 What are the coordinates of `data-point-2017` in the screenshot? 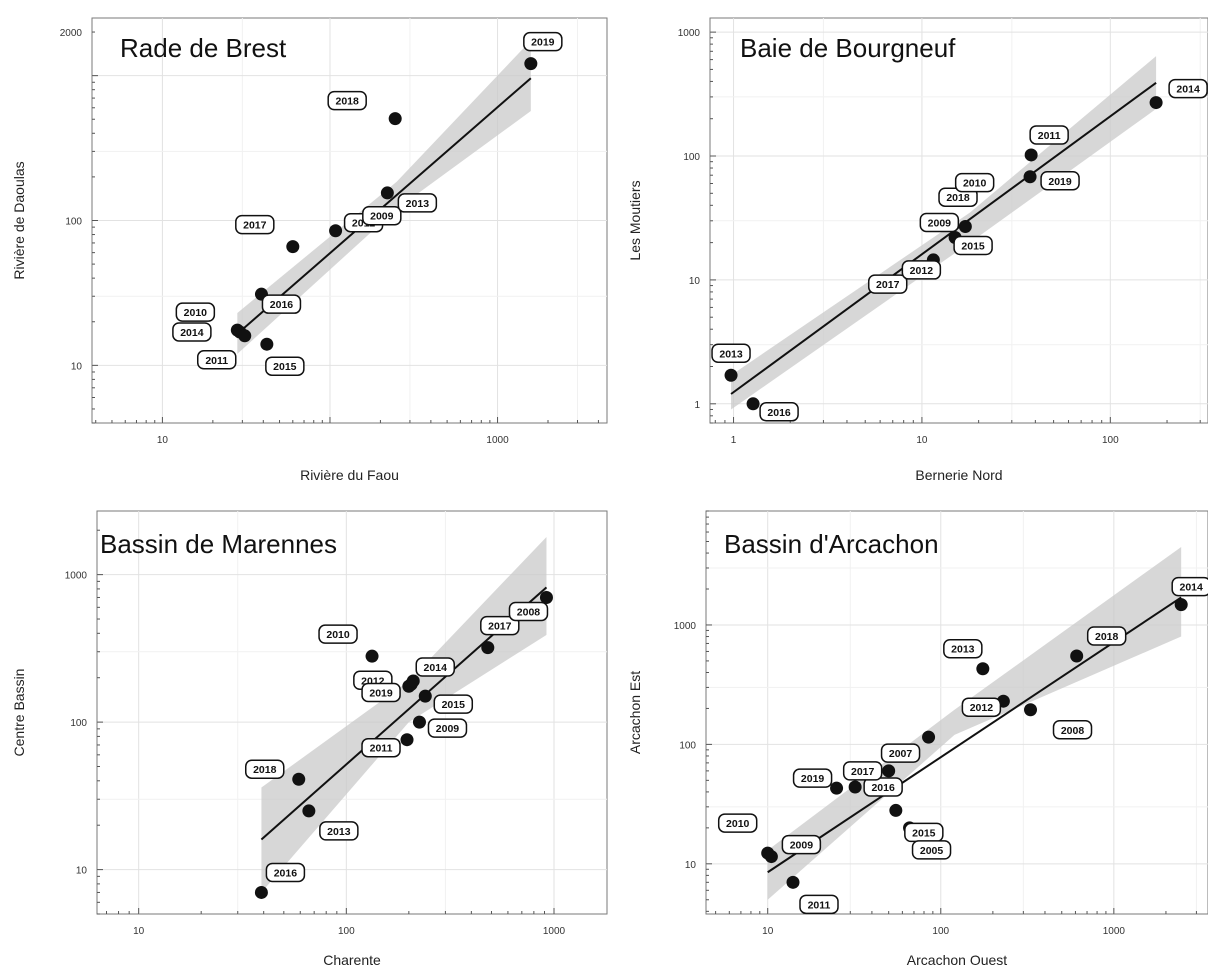 It's located at (488, 648).